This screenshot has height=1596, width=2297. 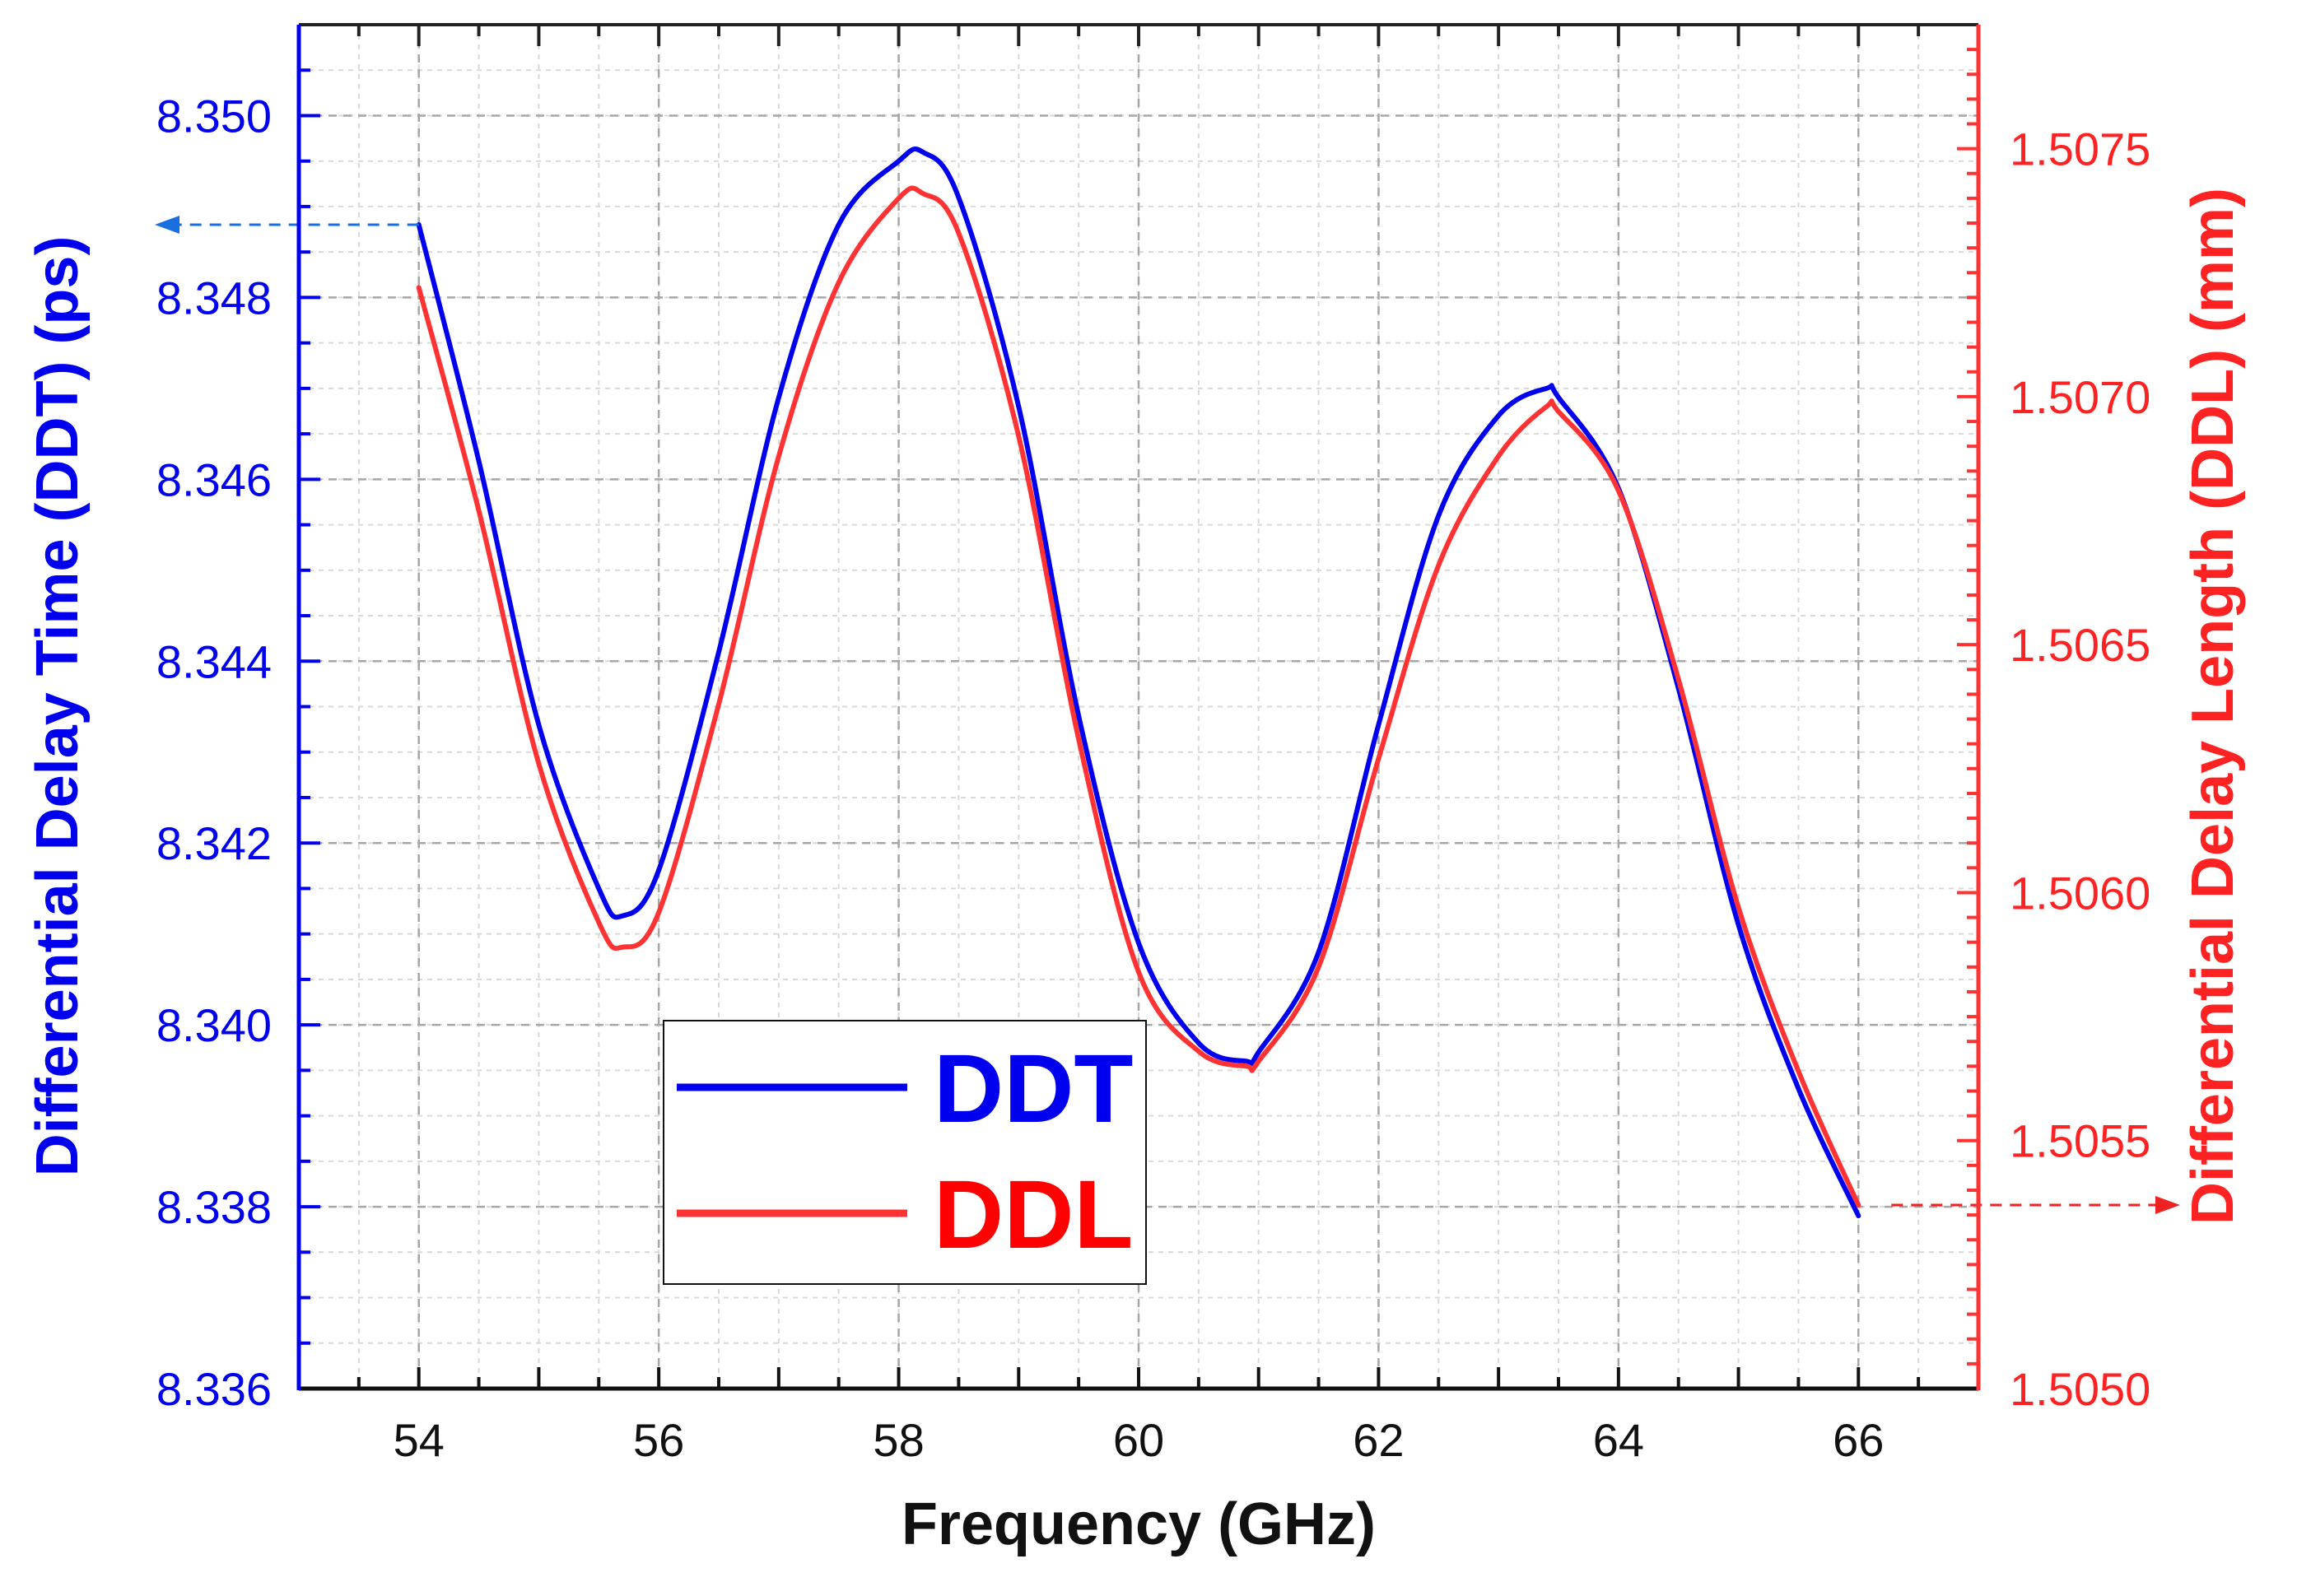 I want to click on y2-tick-label: 1.5065, so click(x=2080, y=645).